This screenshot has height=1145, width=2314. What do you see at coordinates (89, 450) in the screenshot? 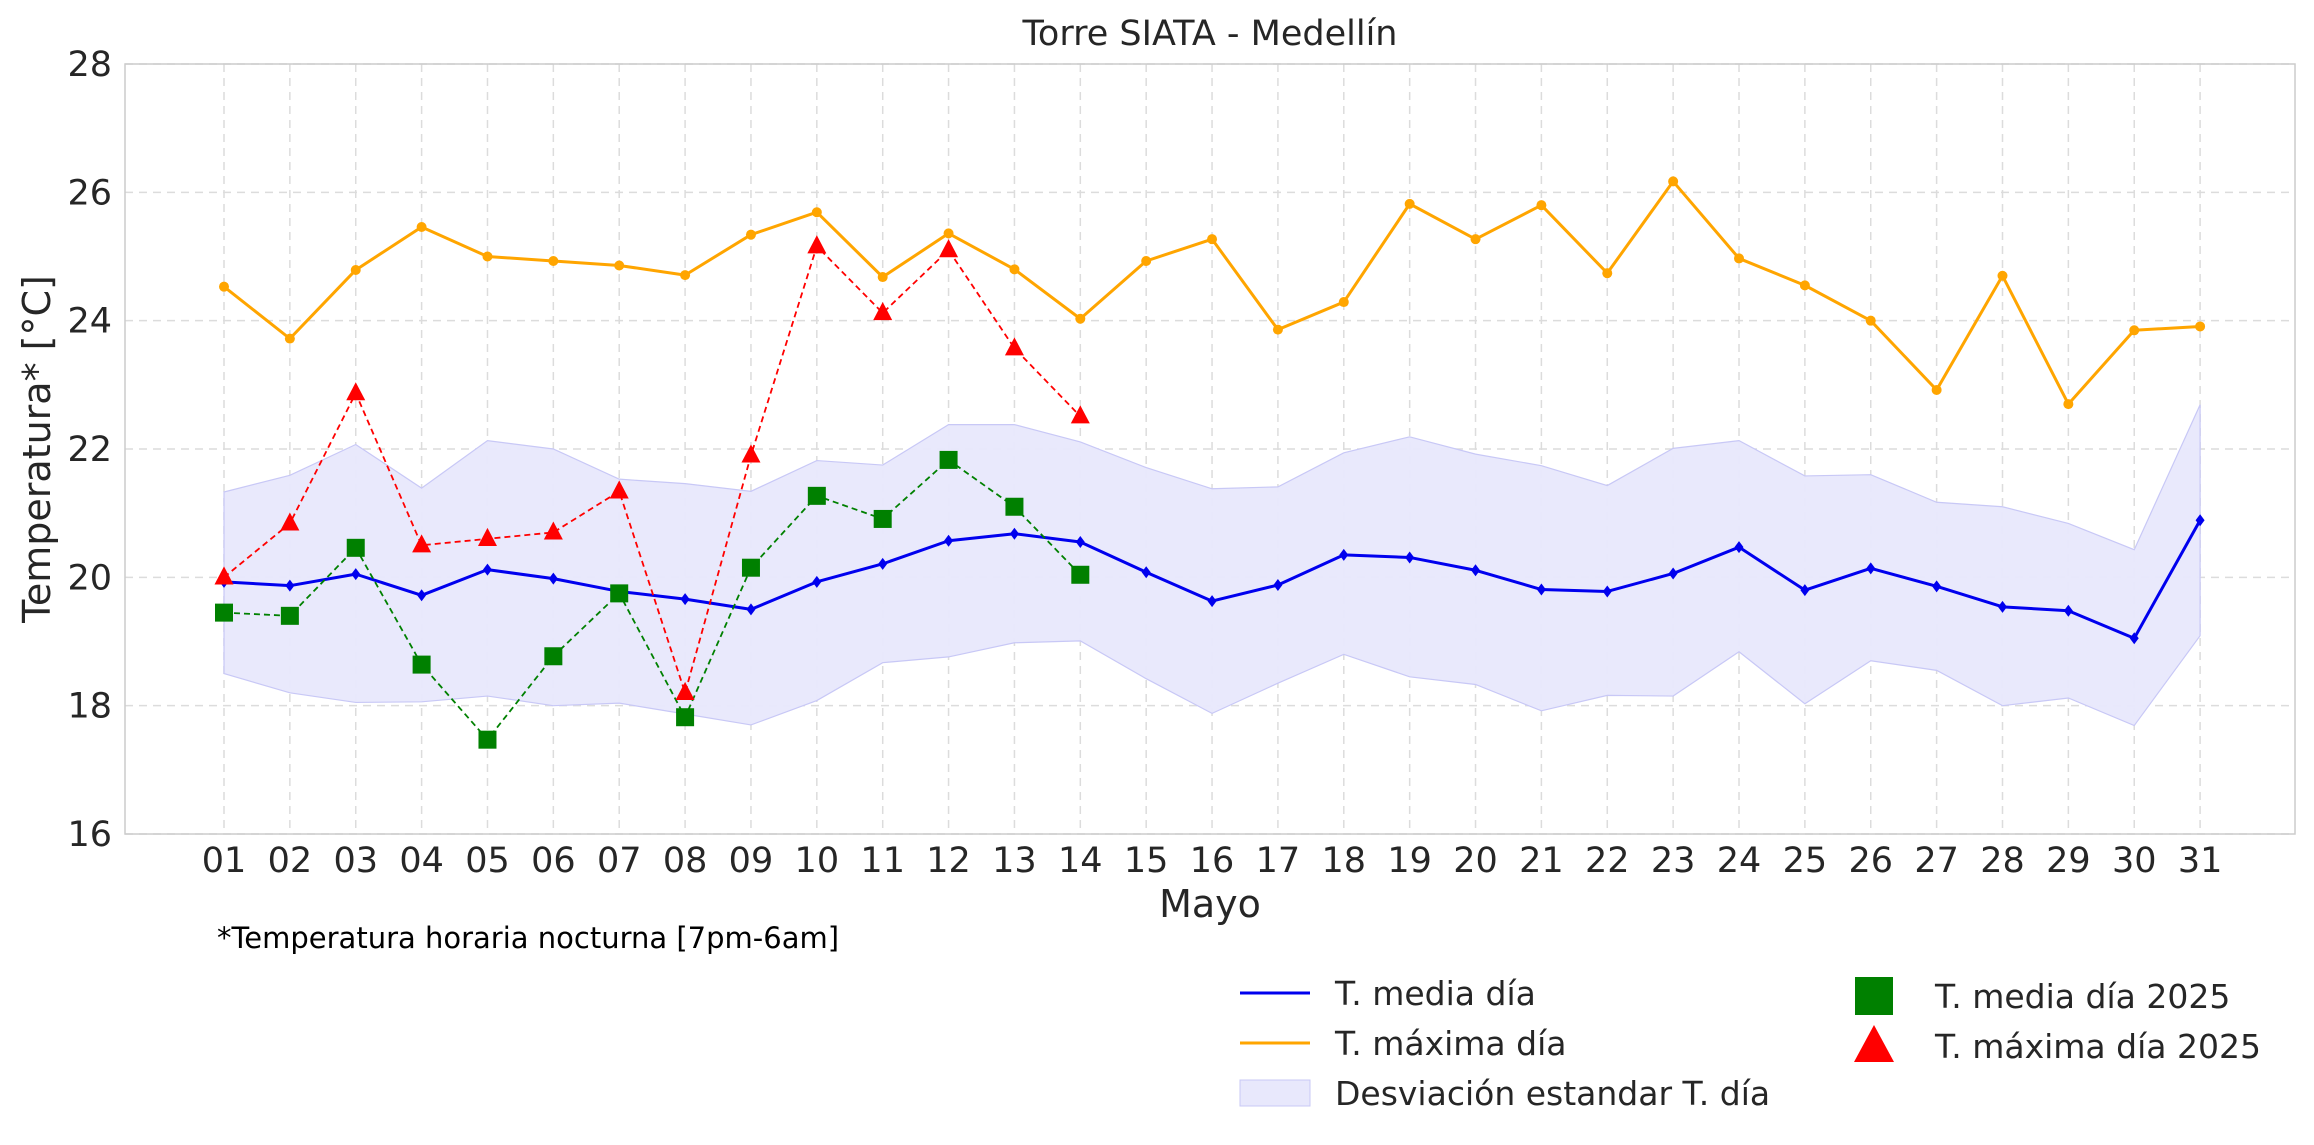
I see `y-tick-label: 22` at bounding box center [89, 450].